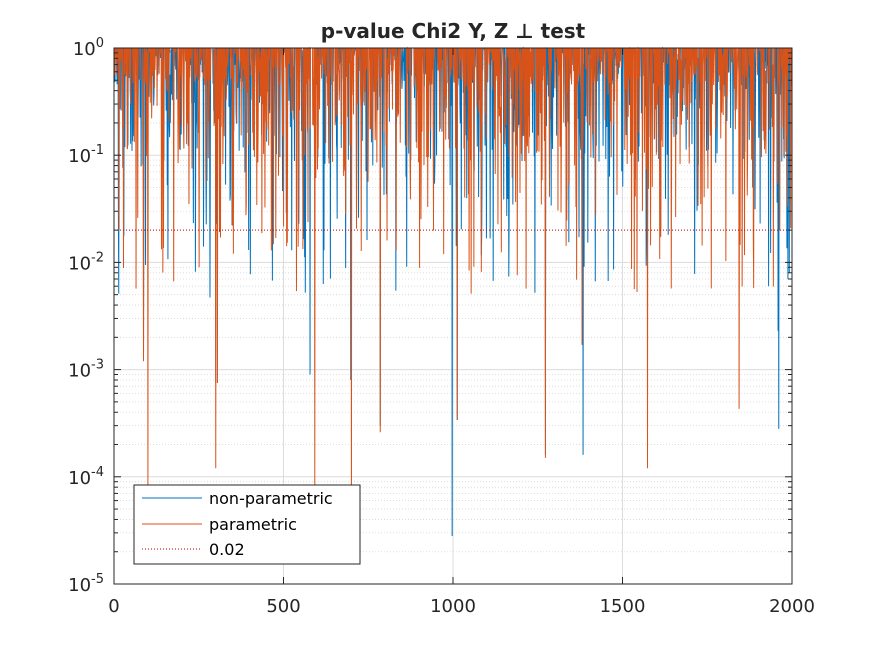  I want to click on x-tick-label: 0, so click(113, 606).